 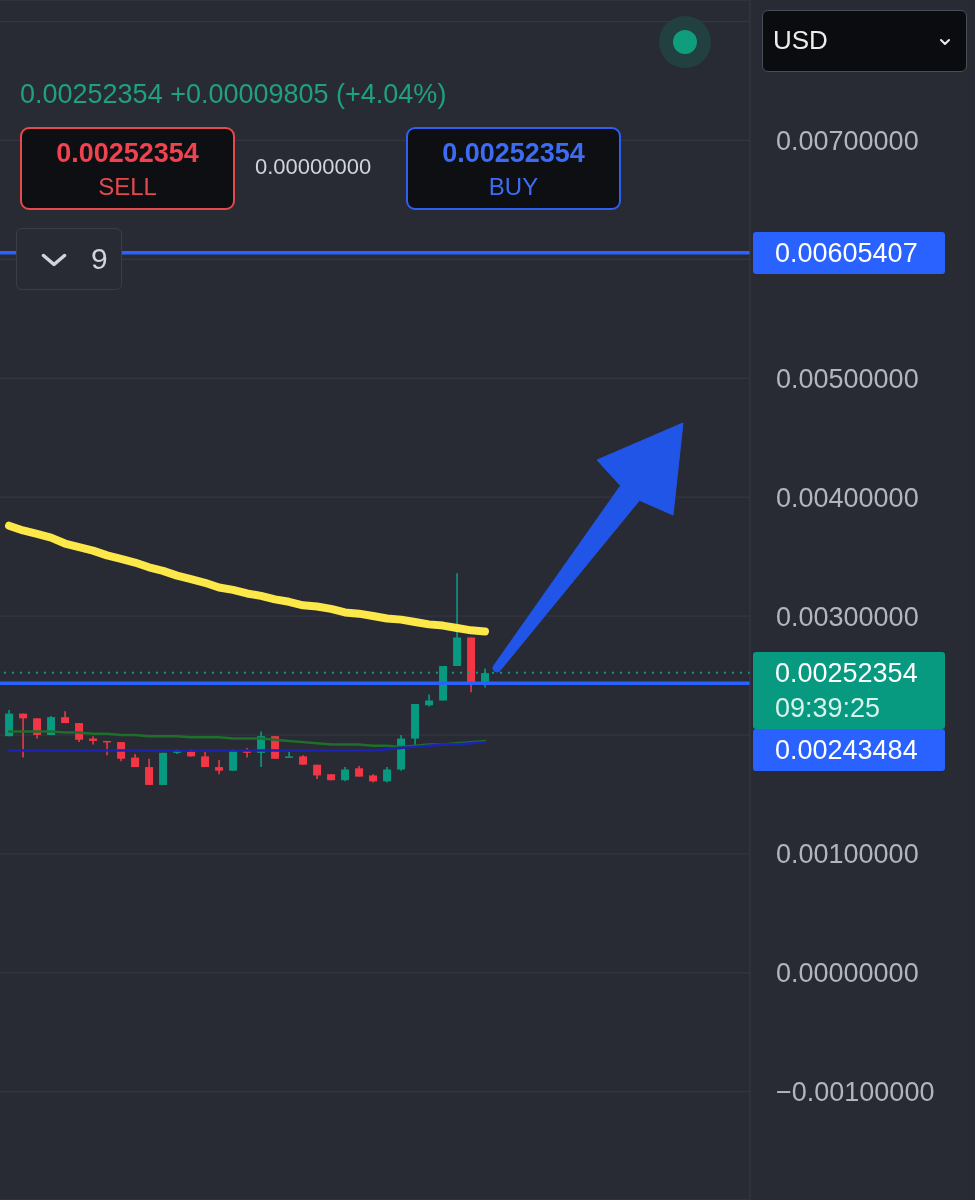 I want to click on sell-button: 0.00252354 SELL, so click(x=127, y=168).